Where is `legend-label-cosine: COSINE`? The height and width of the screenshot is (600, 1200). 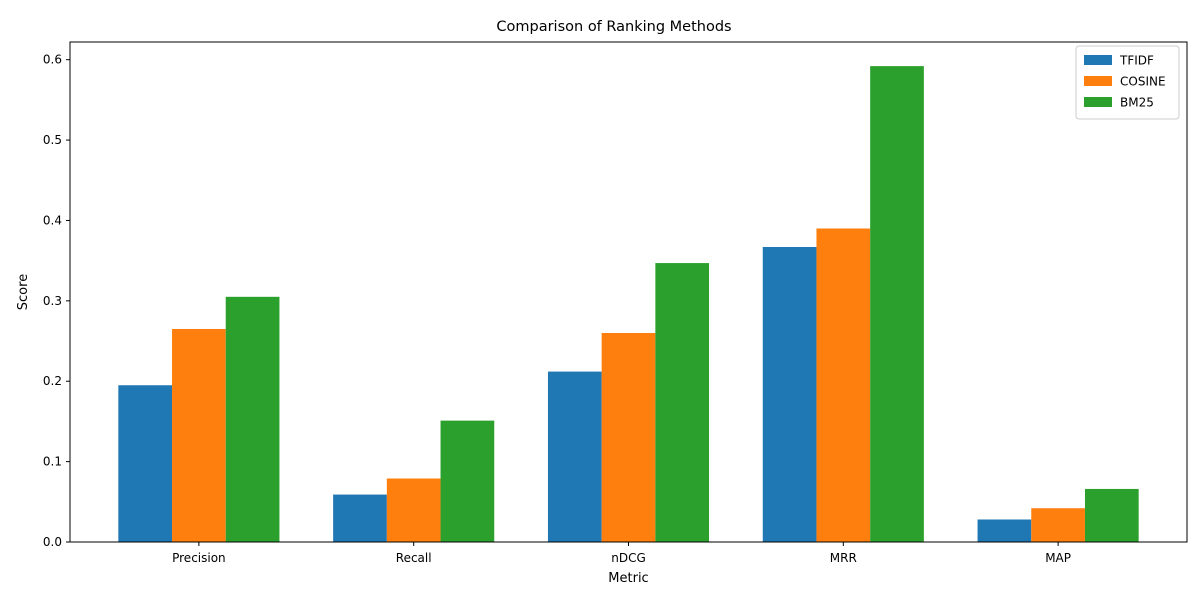 legend-label-cosine: COSINE is located at coordinates (1143, 82).